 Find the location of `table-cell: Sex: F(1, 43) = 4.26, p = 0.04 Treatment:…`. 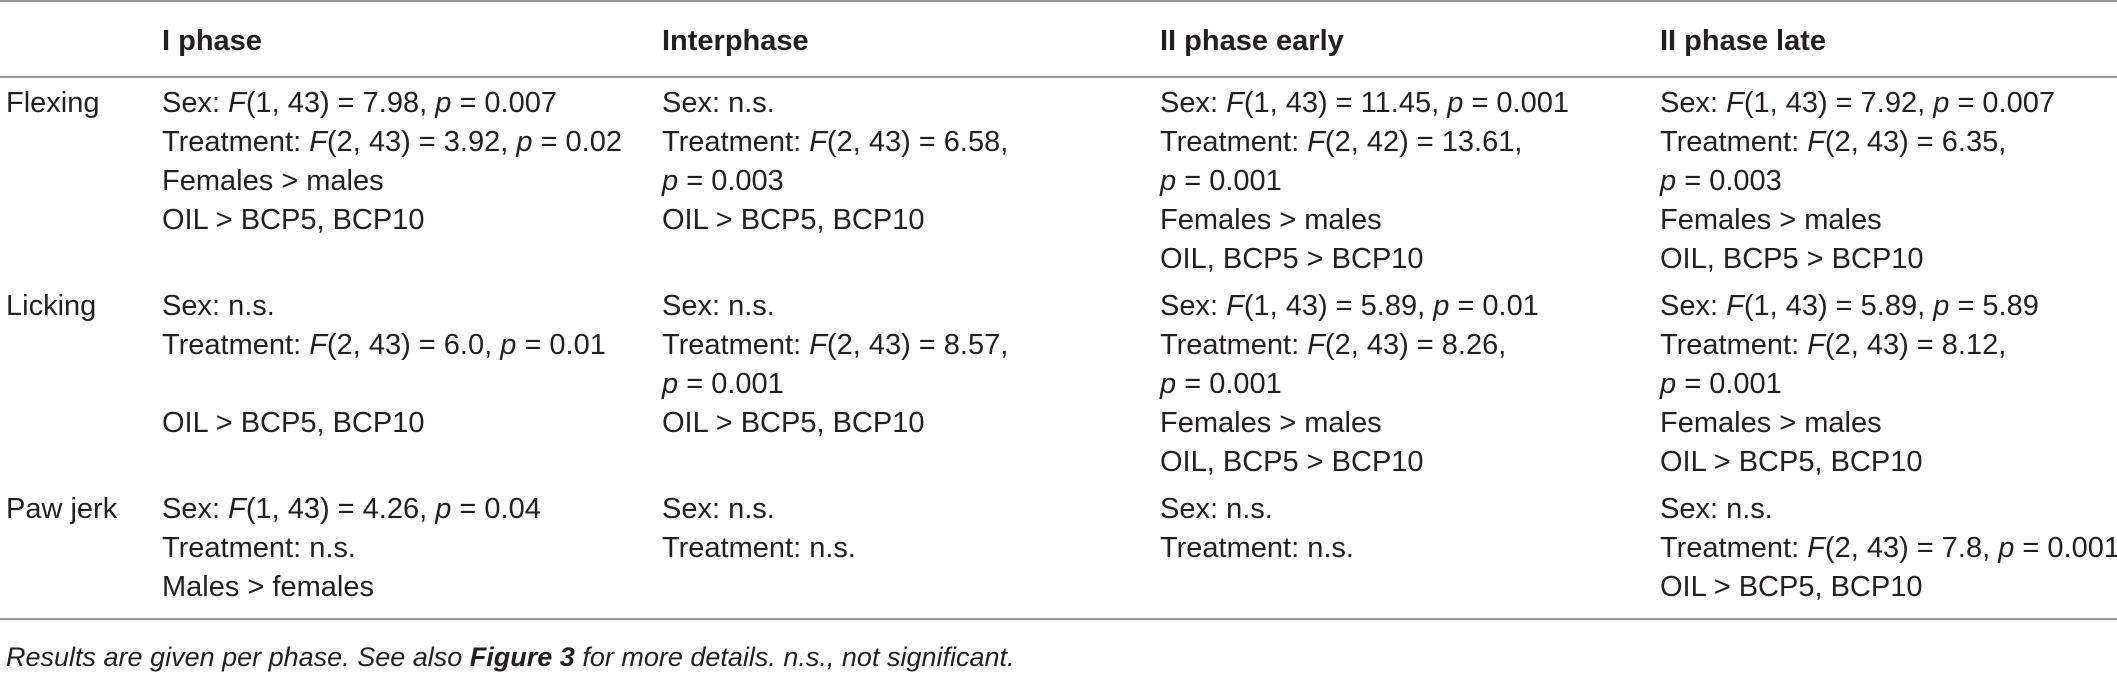

table-cell: Sex: F(1, 43) = 4.26, p = 0.04 Treatment:… is located at coordinates (412, 553).